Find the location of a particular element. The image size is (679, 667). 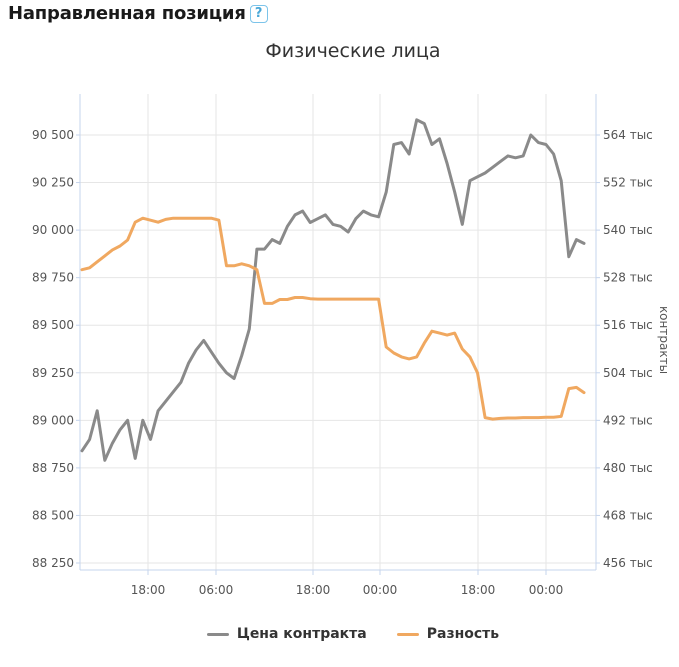

page-header: Направленная позиция ? is located at coordinates (138, 13).